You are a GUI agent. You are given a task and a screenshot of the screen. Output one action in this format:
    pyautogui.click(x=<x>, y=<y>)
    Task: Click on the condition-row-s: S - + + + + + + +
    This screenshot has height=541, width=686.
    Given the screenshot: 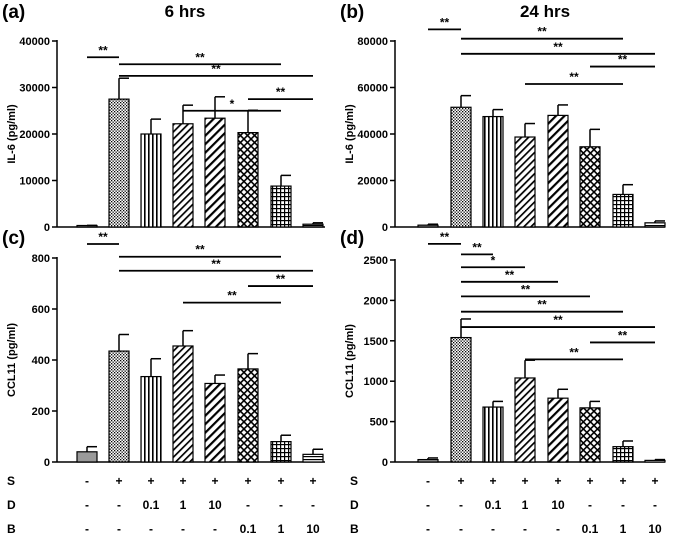 What is the action you would take?
    pyautogui.click(x=162, y=481)
    